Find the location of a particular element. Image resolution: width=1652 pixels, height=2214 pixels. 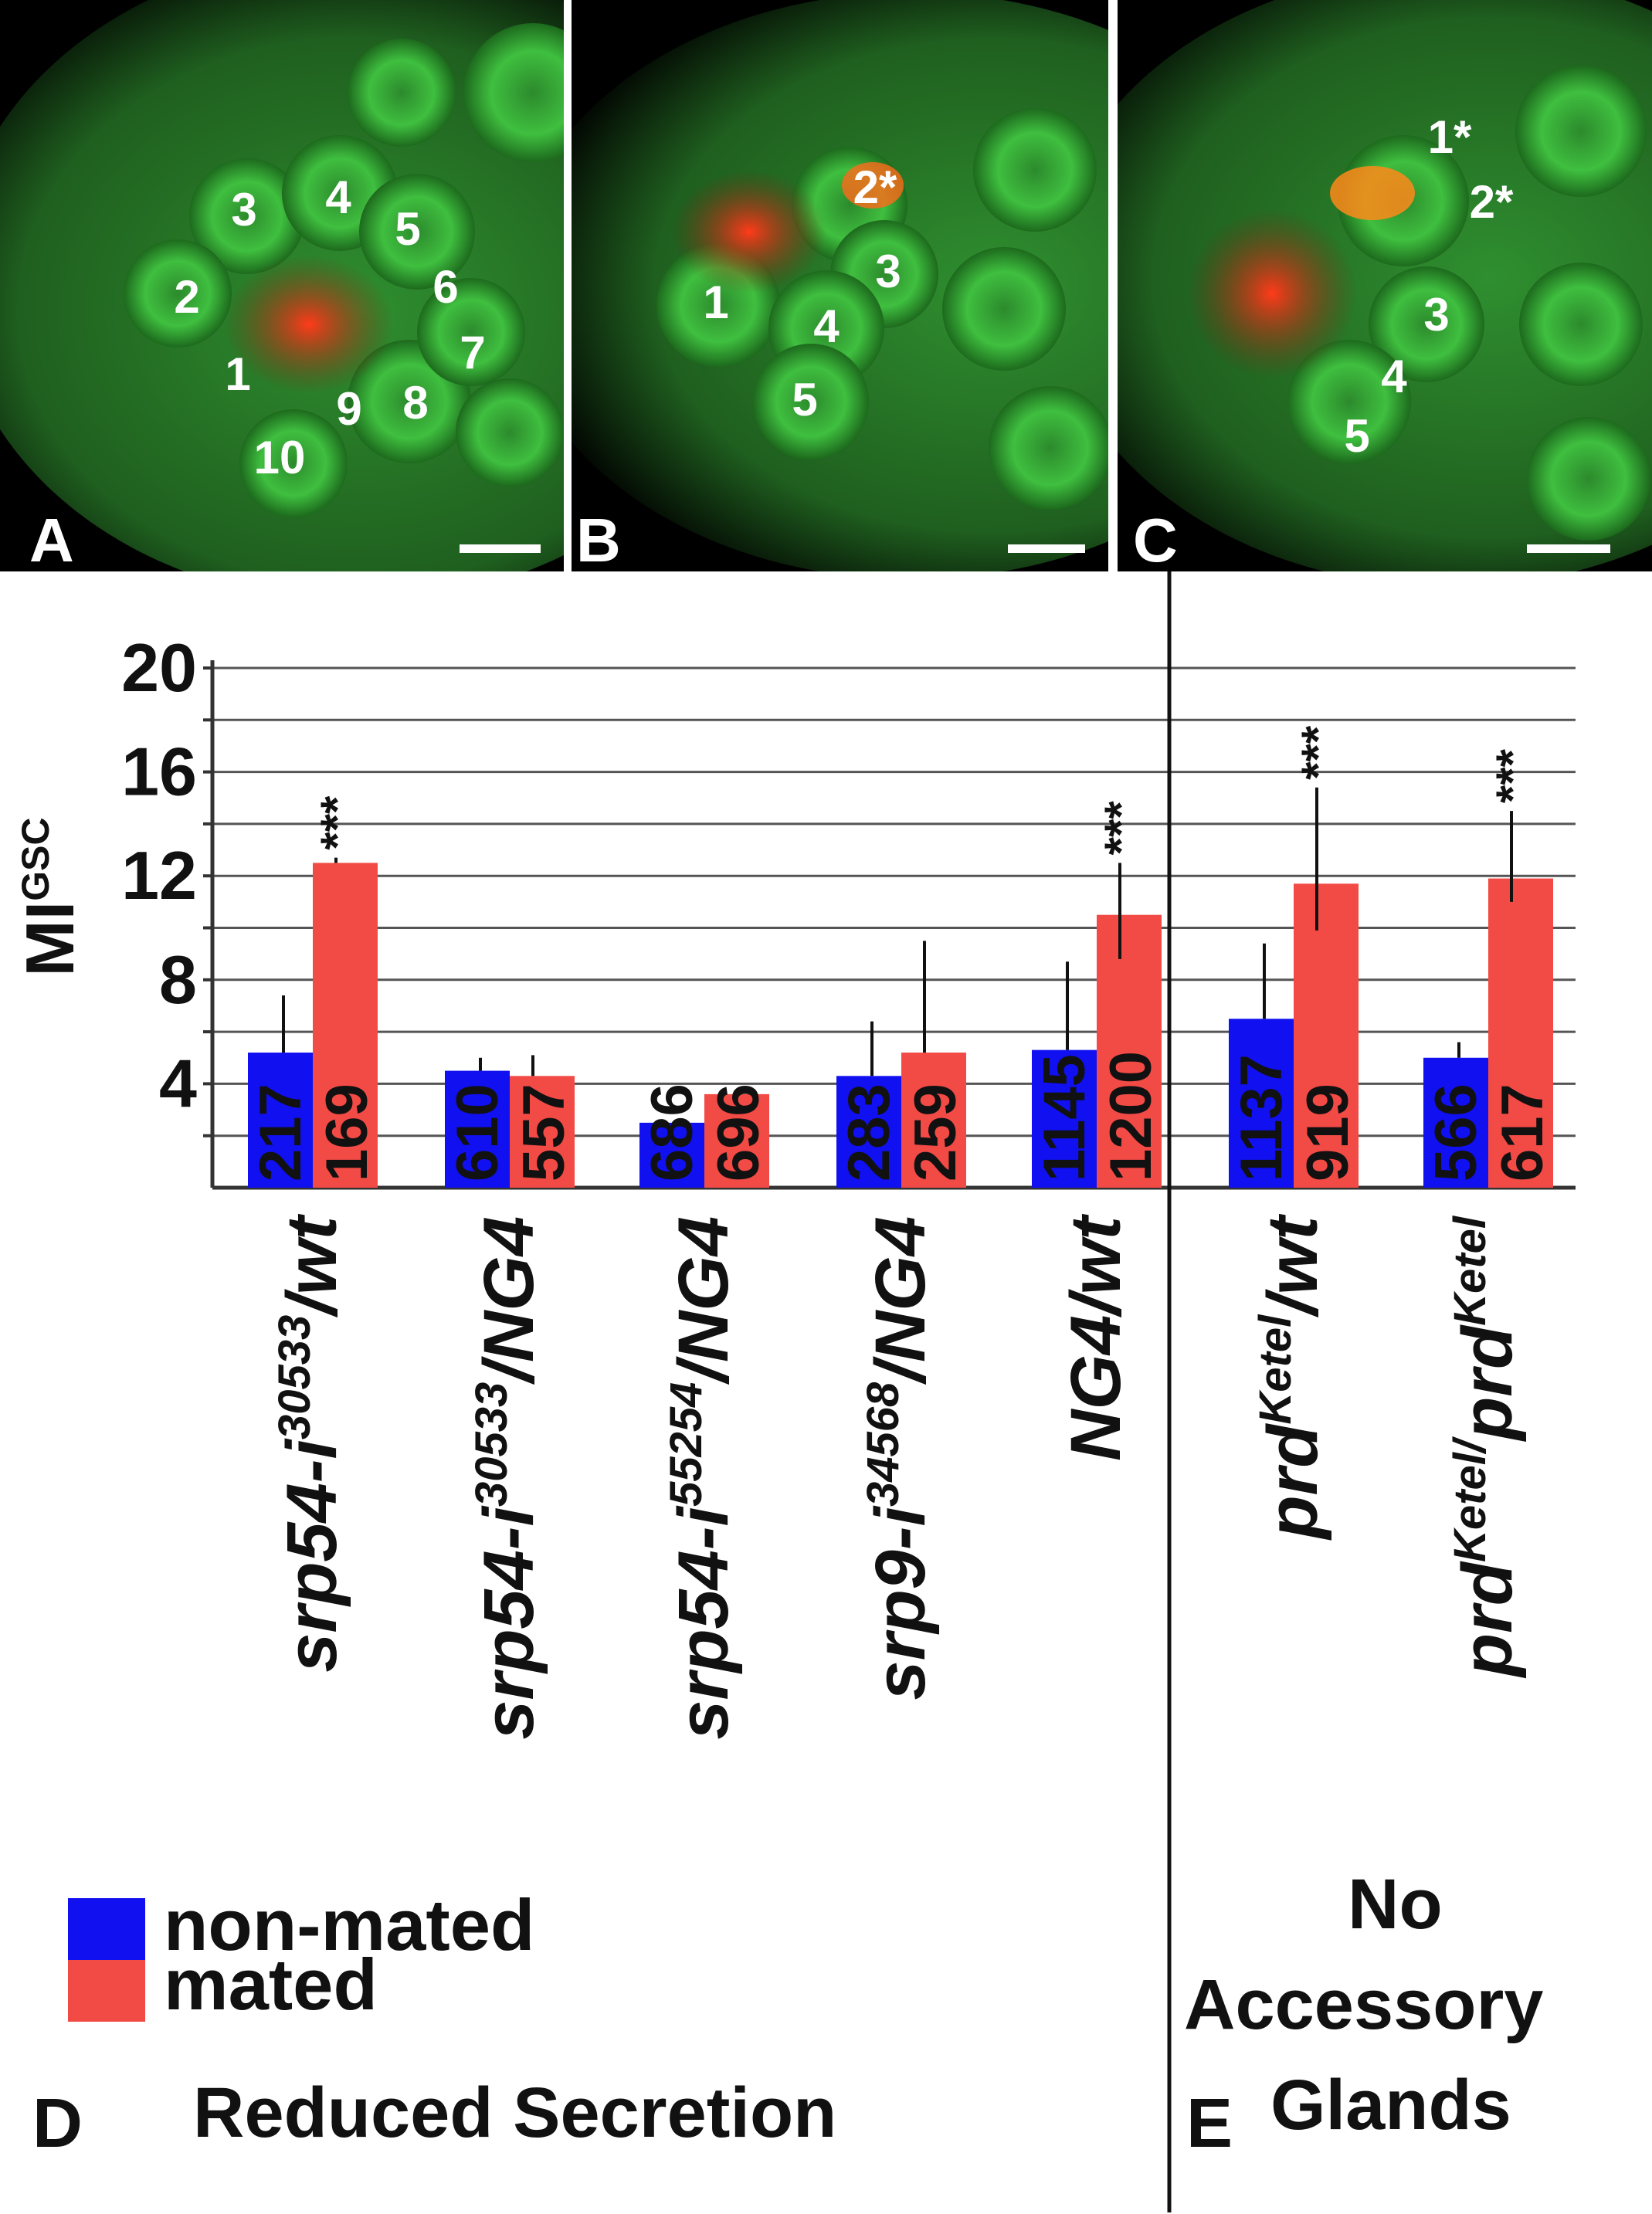

n-label-mated: 1200 is located at coordinates (1131, 1116).